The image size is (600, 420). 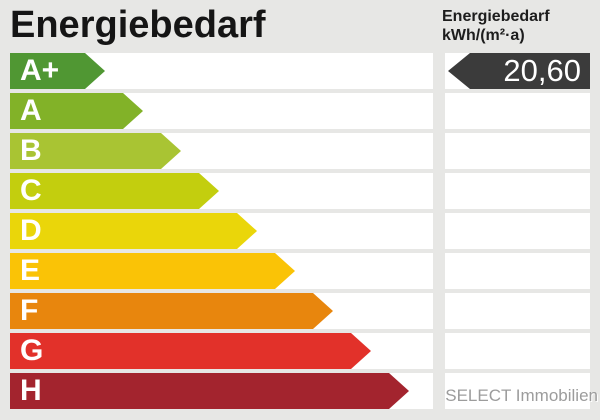 I want to click on energy-class-label: H, so click(x=31, y=390).